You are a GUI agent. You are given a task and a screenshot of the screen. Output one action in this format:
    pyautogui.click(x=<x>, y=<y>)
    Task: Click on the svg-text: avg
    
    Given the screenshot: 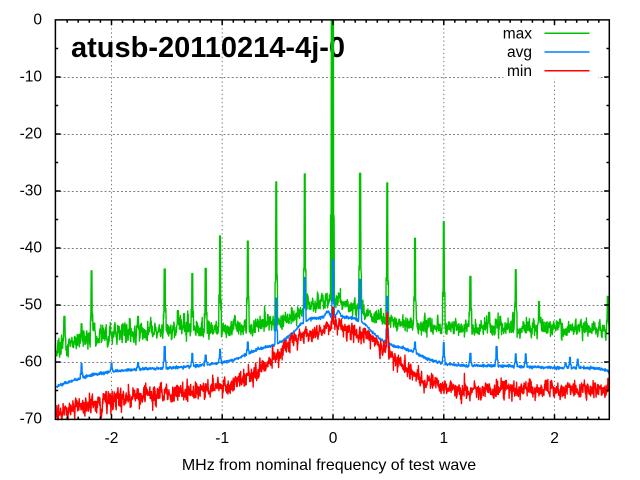 What is the action you would take?
    pyautogui.click(x=519, y=52)
    